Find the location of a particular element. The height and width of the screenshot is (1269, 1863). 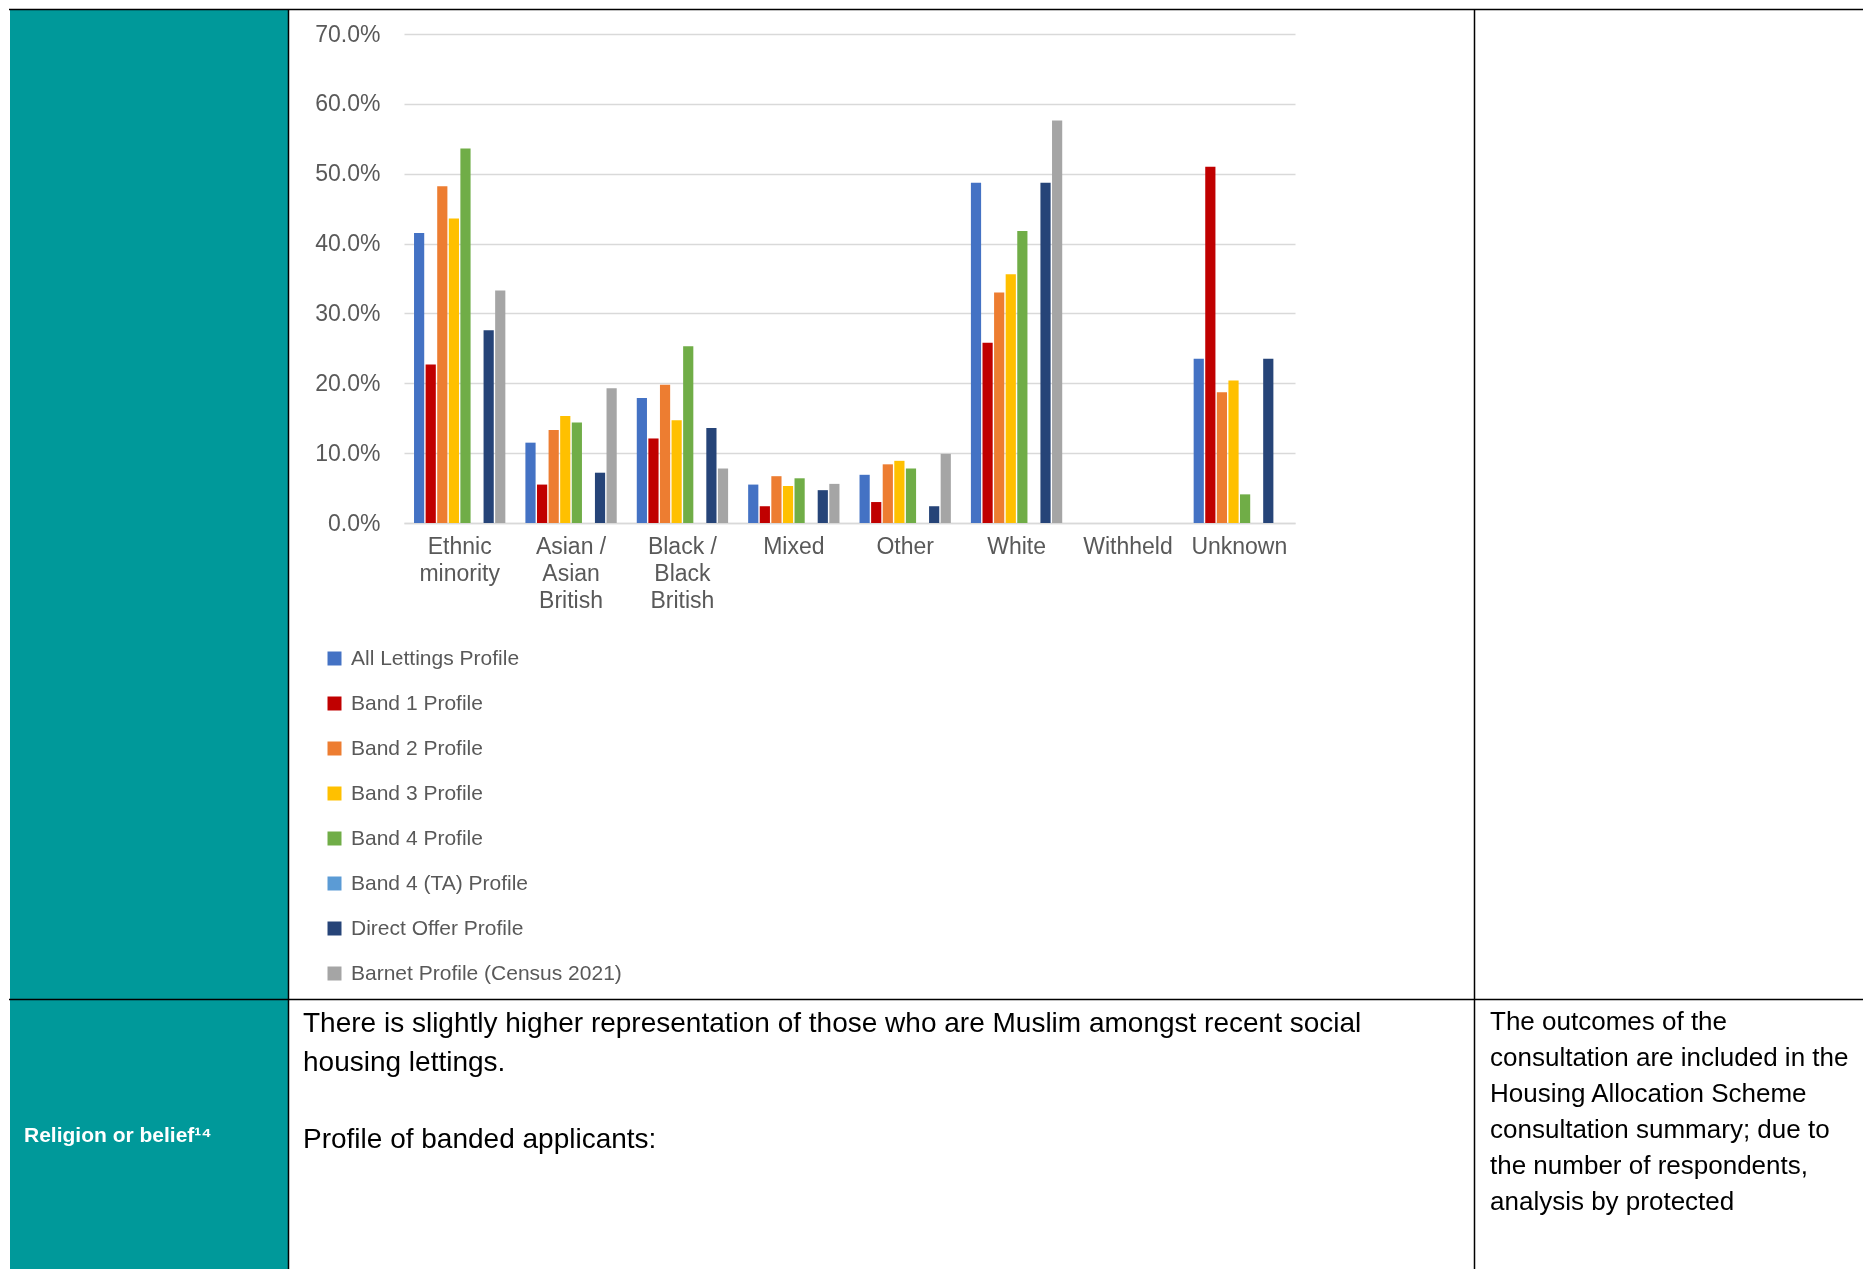

legend-label: Barnet Profile (Census 2021) is located at coordinates (486, 972).